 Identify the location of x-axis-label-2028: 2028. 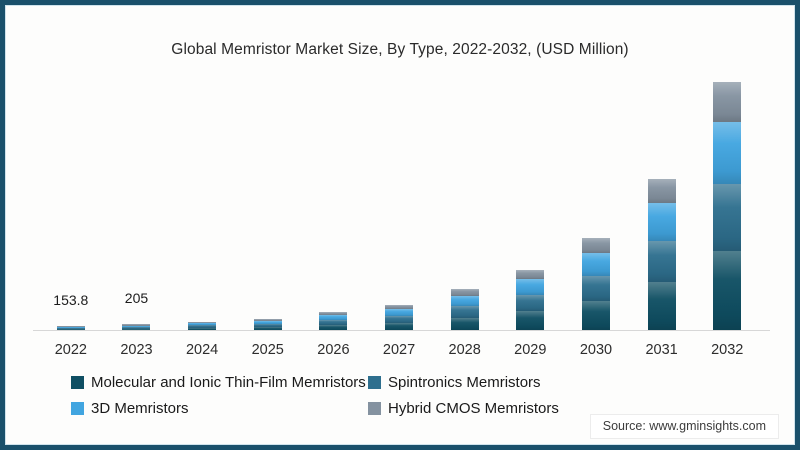
(464, 350).